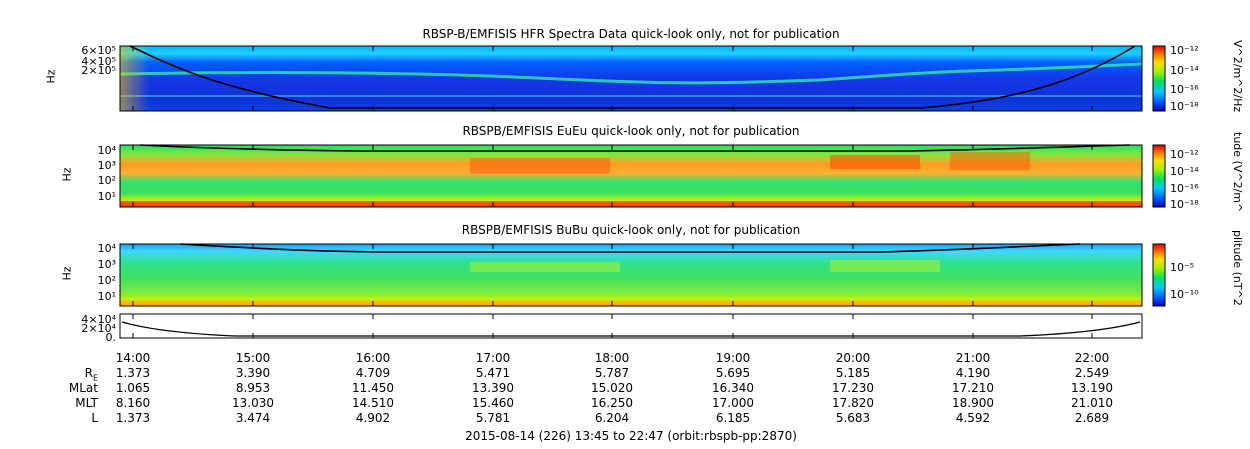 The height and width of the screenshot is (449, 1250). What do you see at coordinates (106, 180) in the screenshot?
I see `eueu-ytick: 10²` at bounding box center [106, 180].